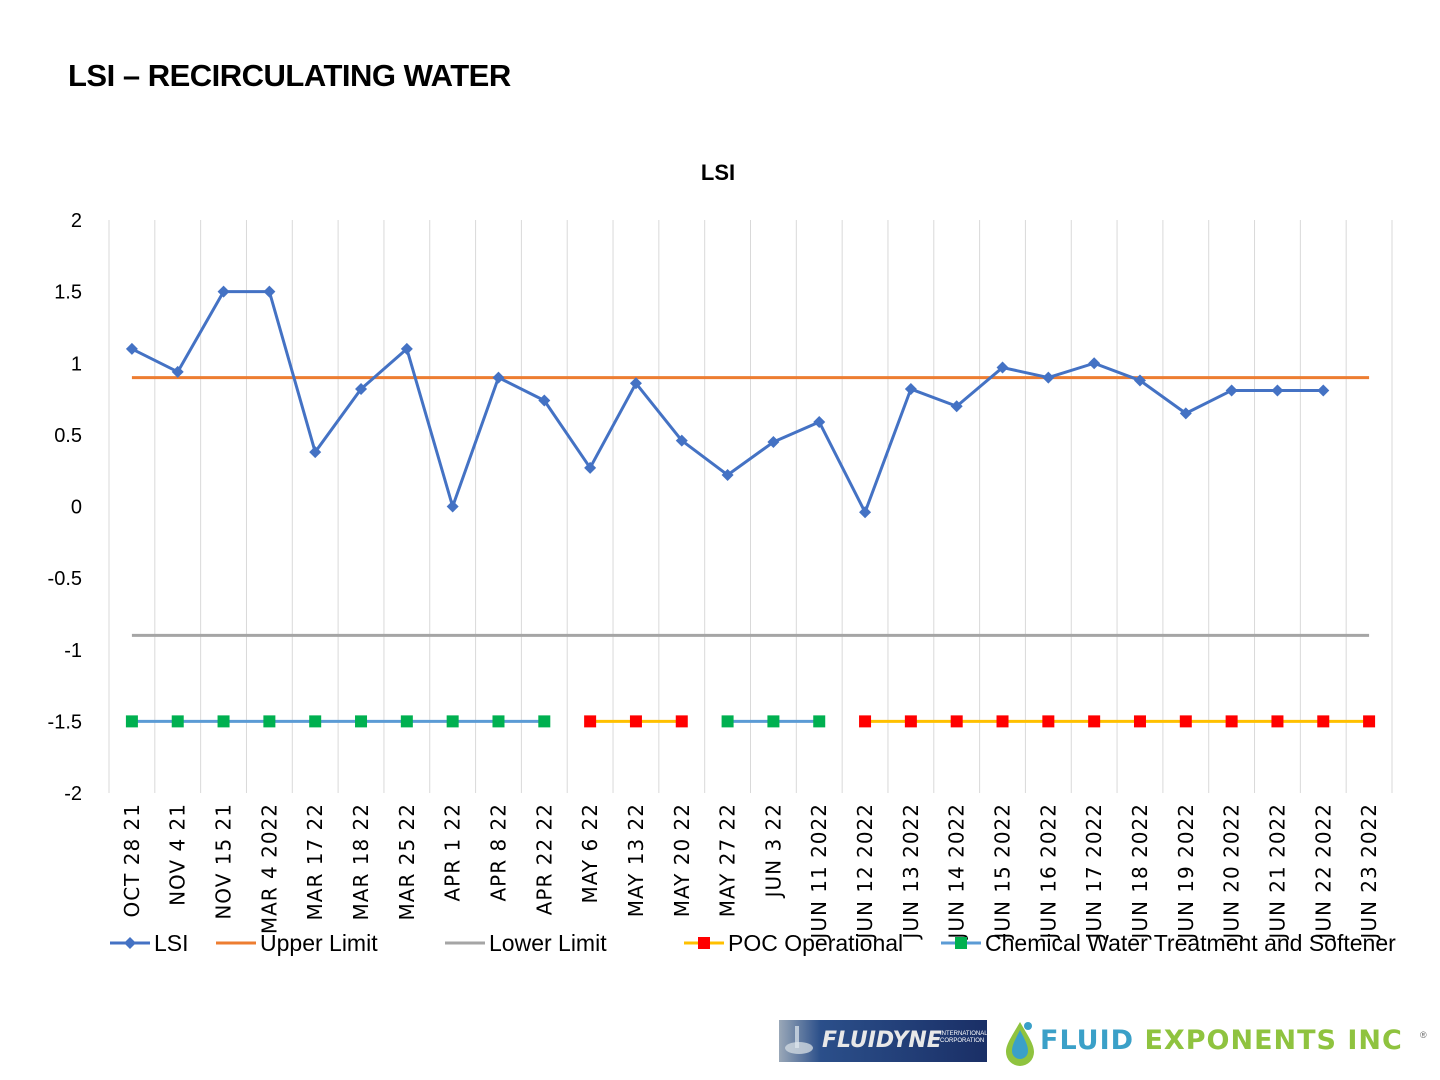 This screenshot has width=1440, height=1080. What do you see at coordinates (1092, 1040) in the screenshot?
I see `fe-text-part1: FLUID` at bounding box center [1092, 1040].